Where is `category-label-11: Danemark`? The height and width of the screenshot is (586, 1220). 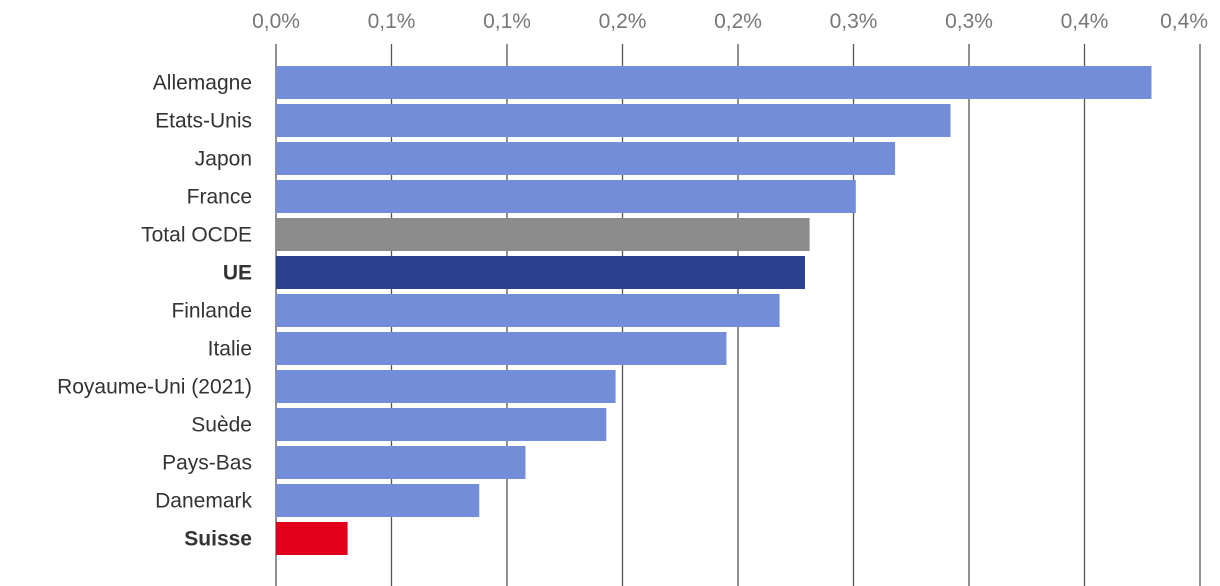
category-label-11: Danemark is located at coordinates (203, 501).